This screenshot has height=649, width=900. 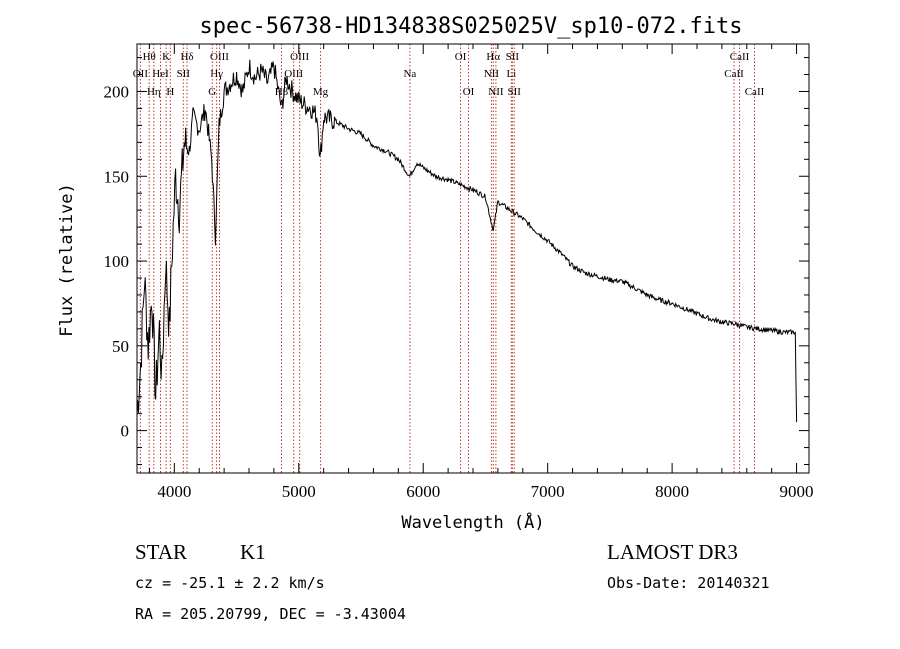 What do you see at coordinates (117, 176) in the screenshot?
I see `y-tick-label: 150` at bounding box center [117, 176].